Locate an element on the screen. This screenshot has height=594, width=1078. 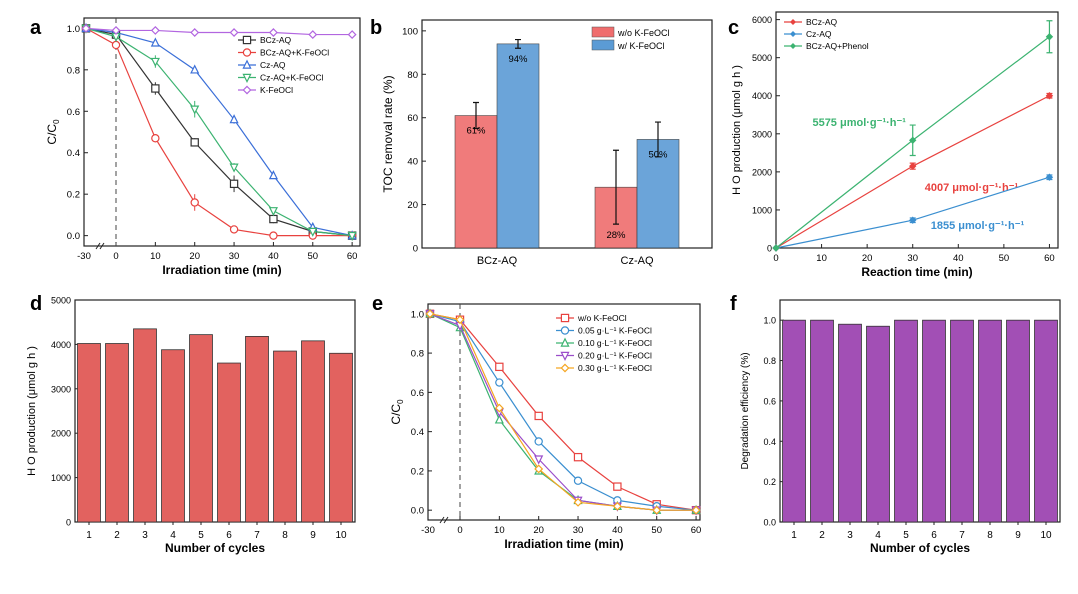
panel-e-series-line is located at coordinates (563, 412).